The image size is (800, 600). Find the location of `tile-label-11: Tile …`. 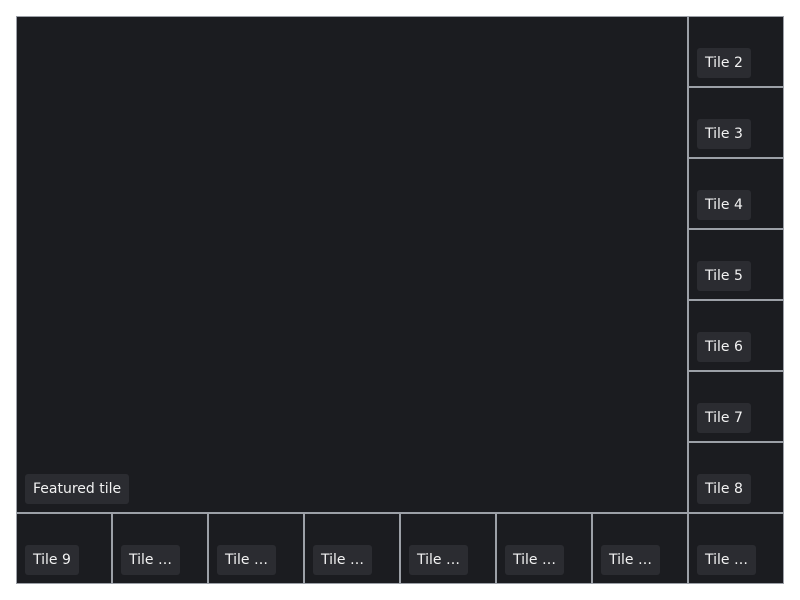

tile-label-11: Tile … is located at coordinates (246, 560).